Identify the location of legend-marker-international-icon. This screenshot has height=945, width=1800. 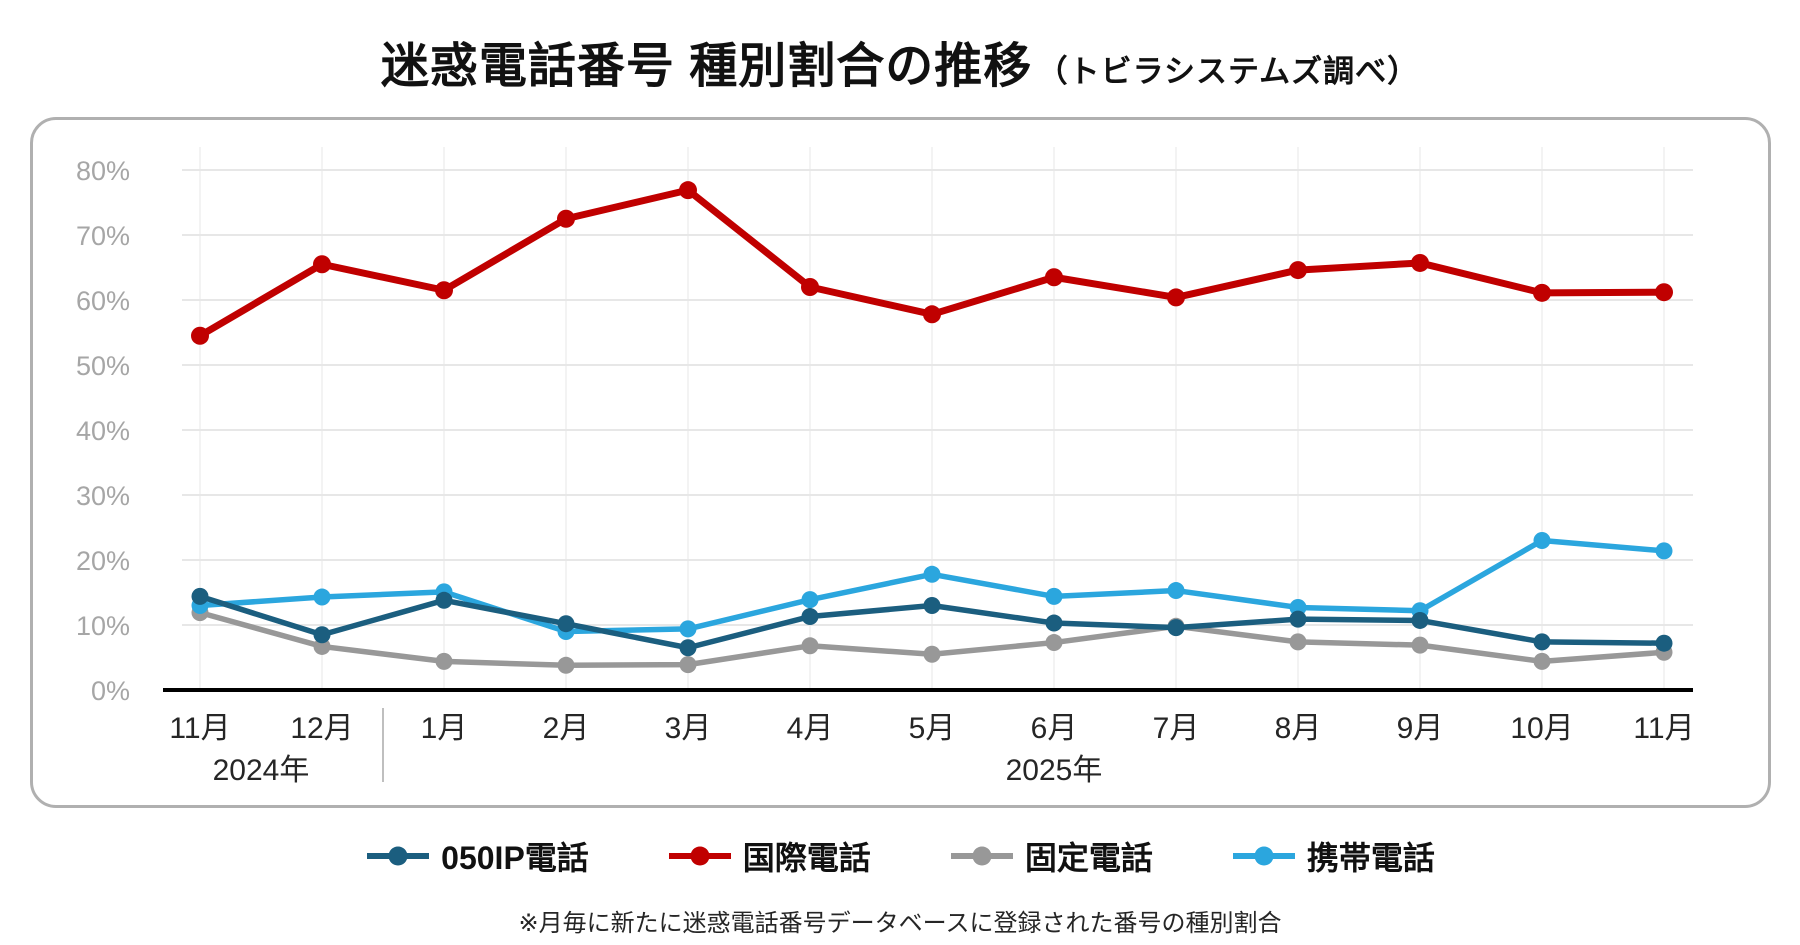
(699, 856).